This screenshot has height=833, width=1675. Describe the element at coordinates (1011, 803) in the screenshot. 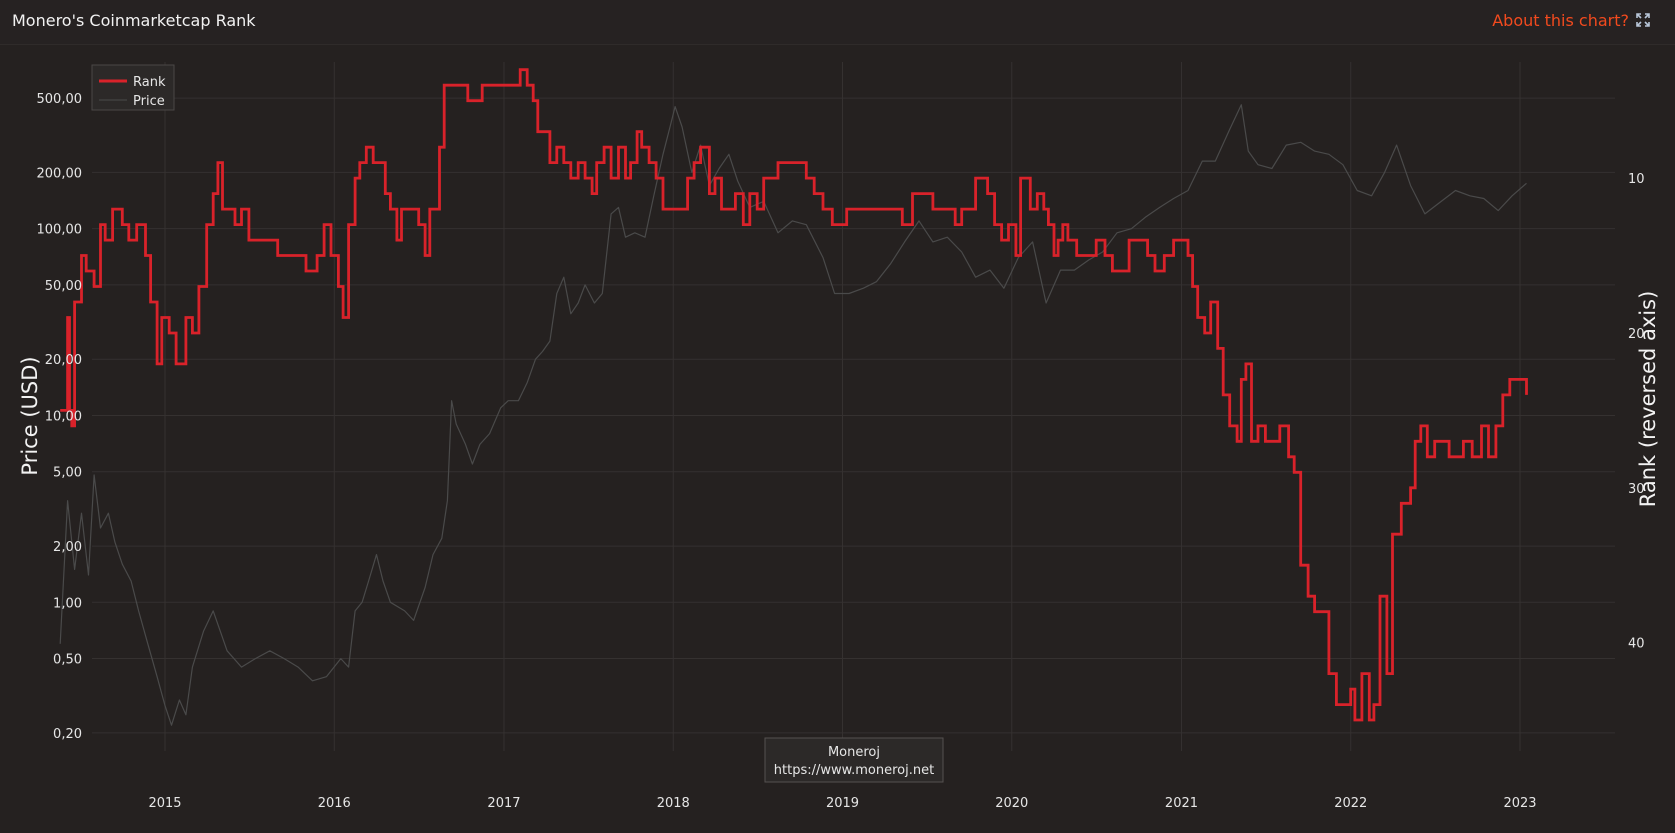

I see `x-tick-label: 2020` at that location.